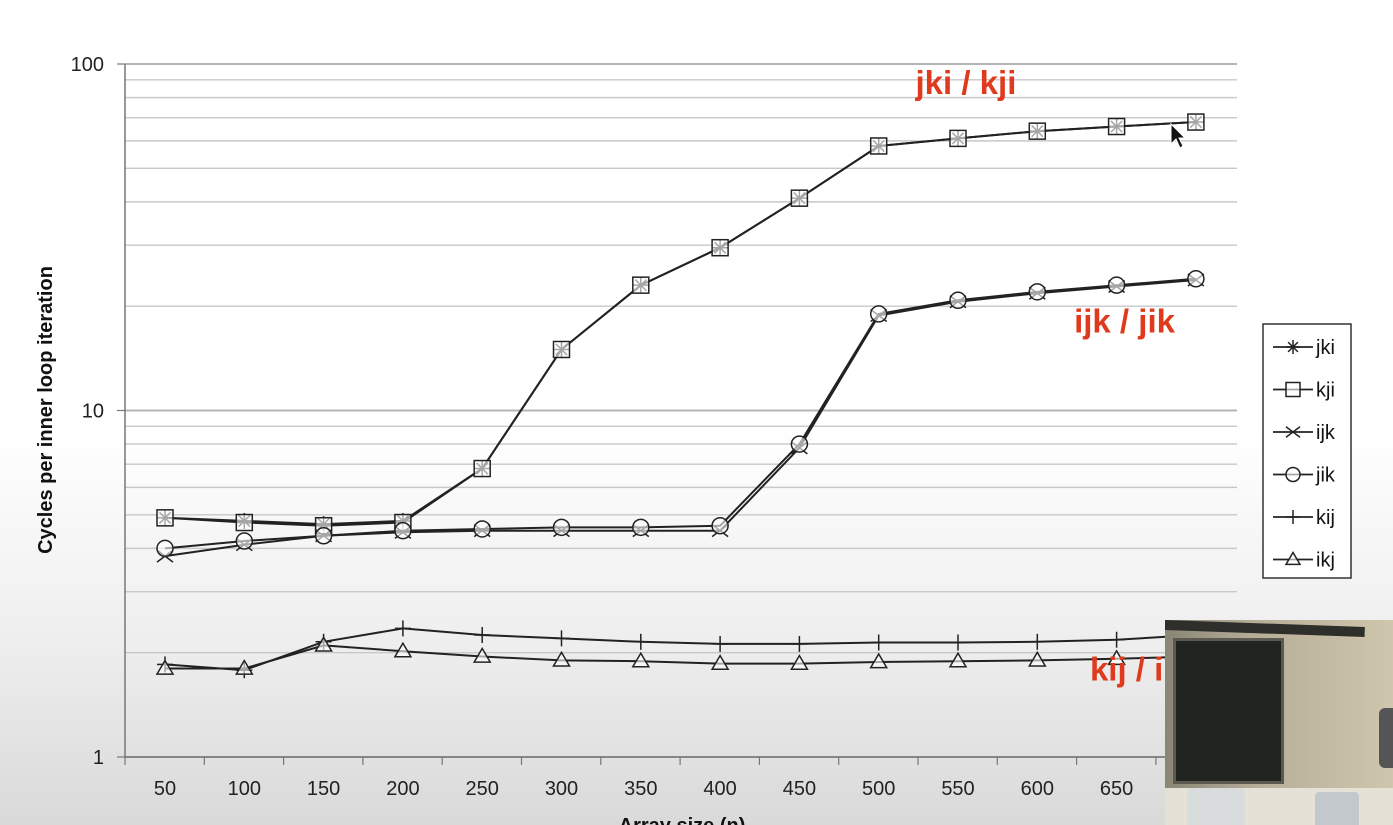 This screenshot has height=825, width=1393. What do you see at coordinates (1325, 518) in the screenshot?
I see `legend-label-kij: kij` at bounding box center [1325, 518].